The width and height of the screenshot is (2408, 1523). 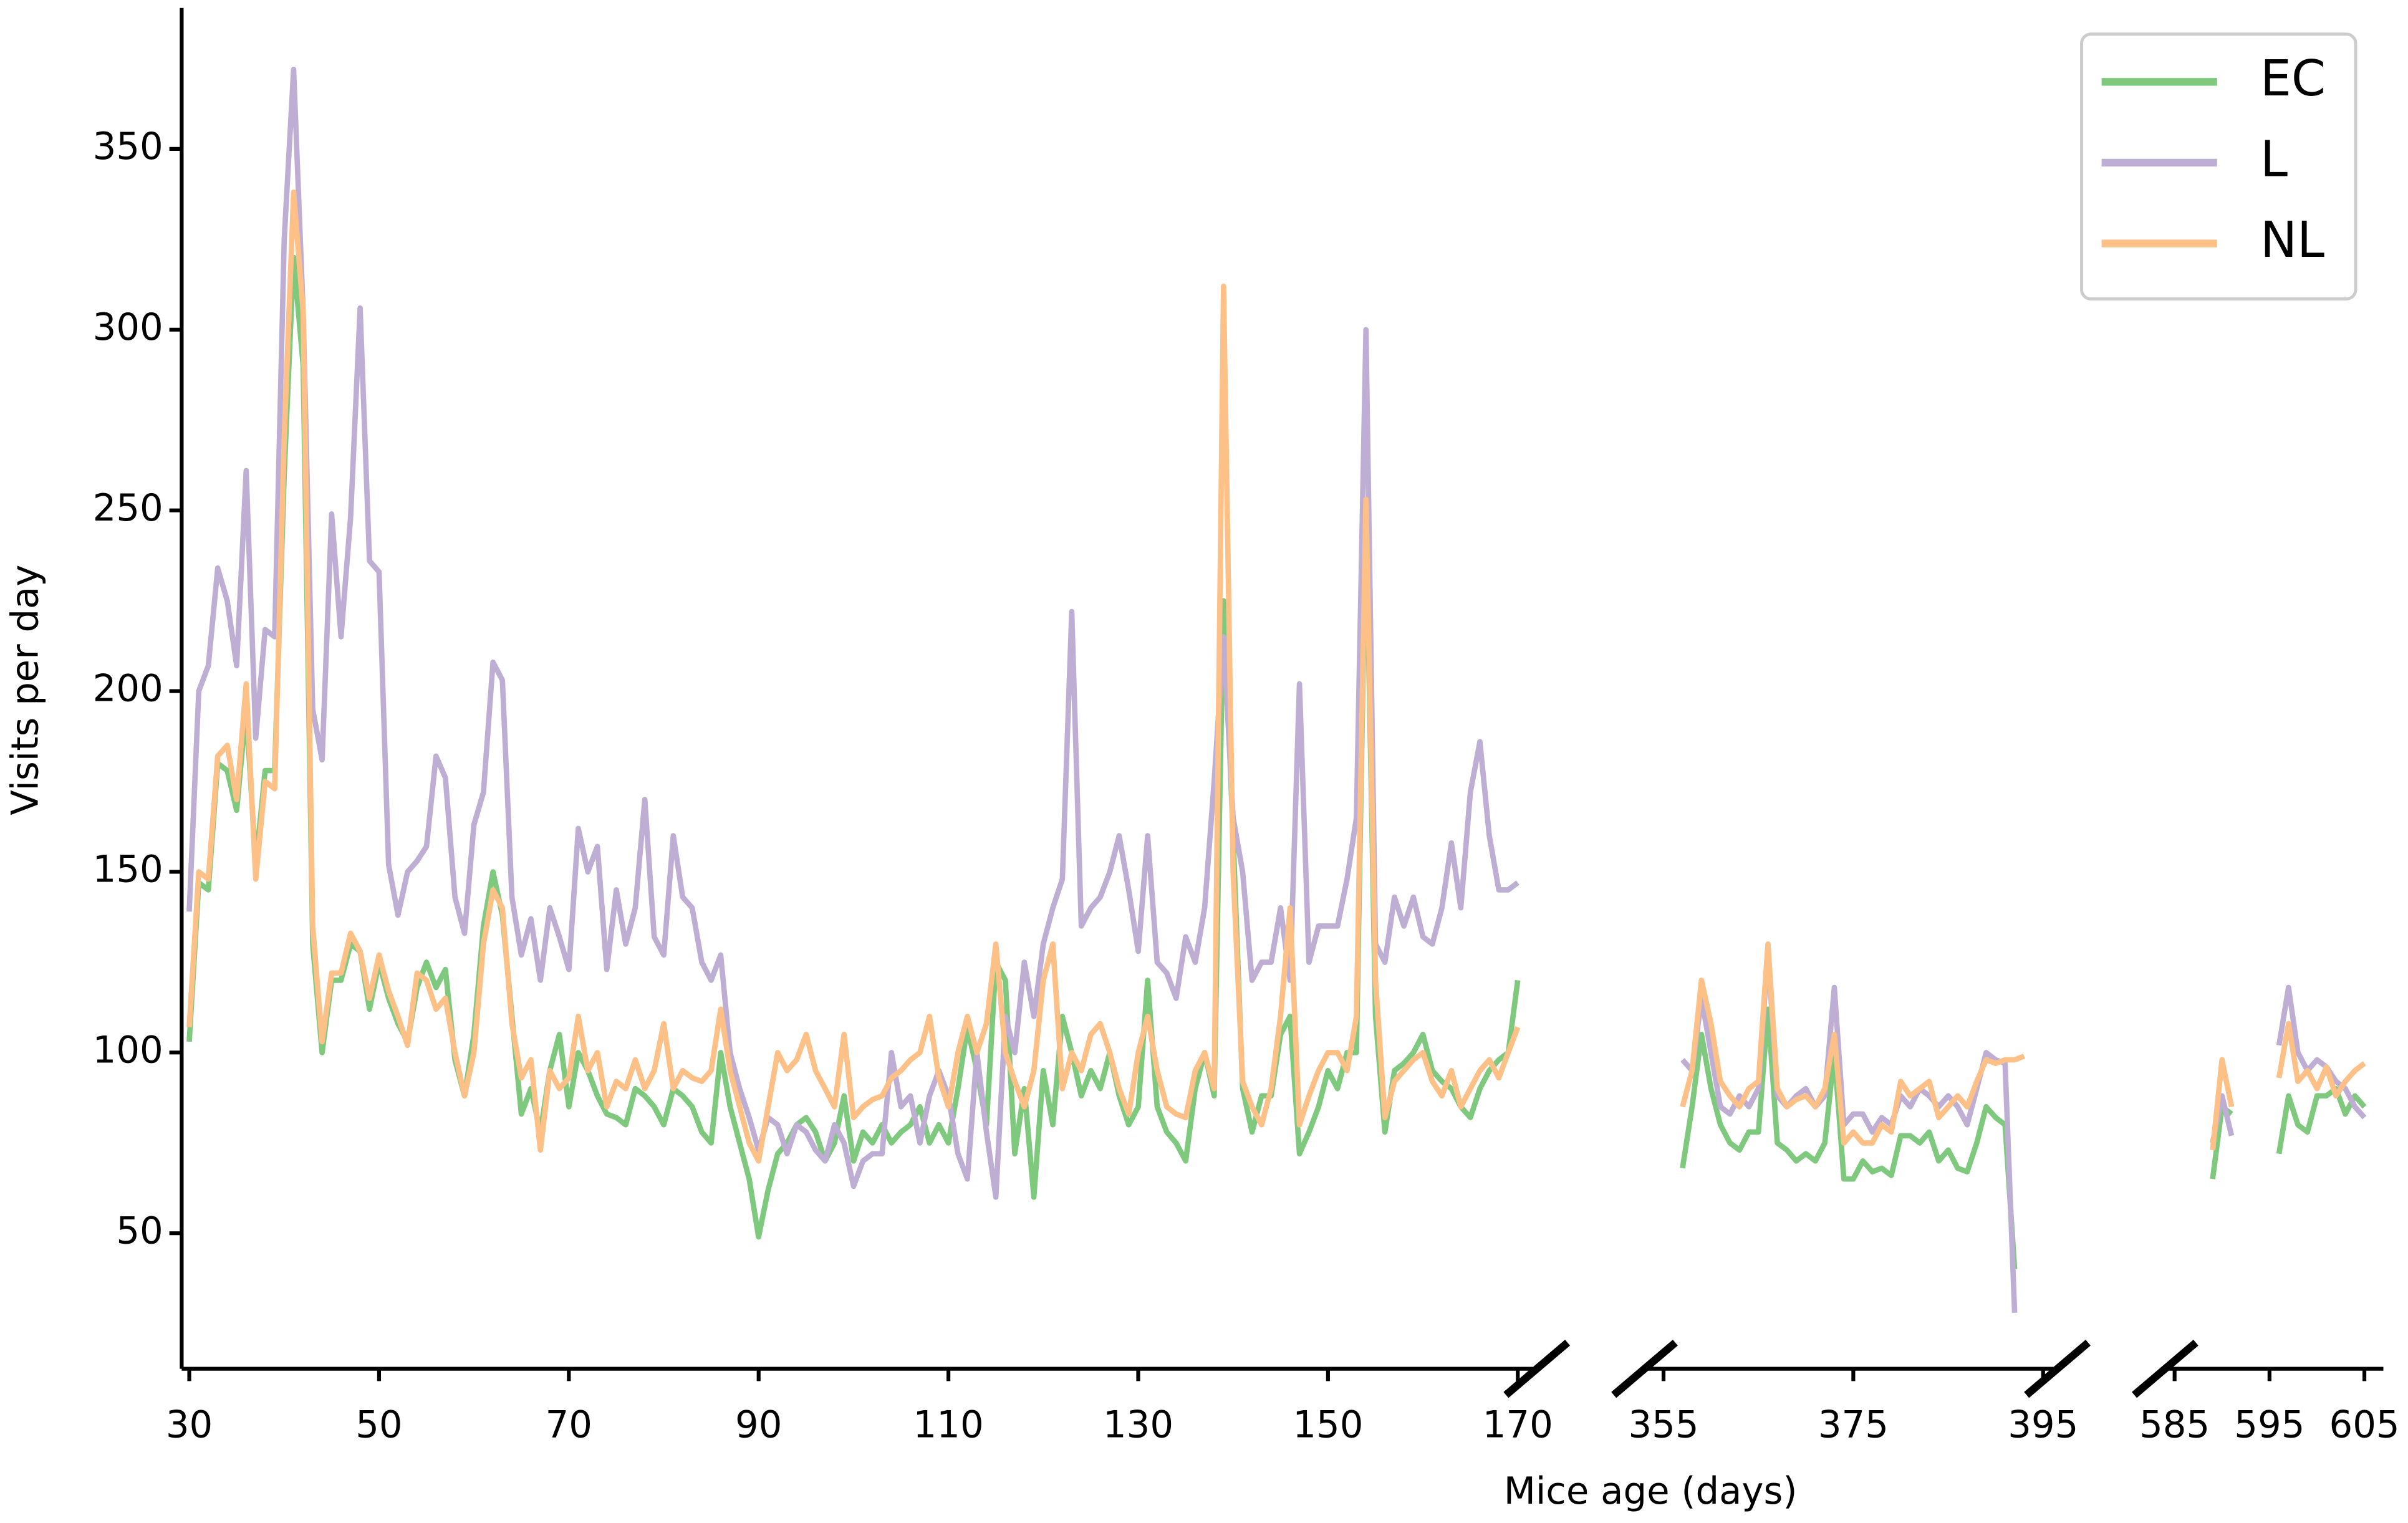 I want to click on y-tick-label: 50, so click(x=139, y=1230).